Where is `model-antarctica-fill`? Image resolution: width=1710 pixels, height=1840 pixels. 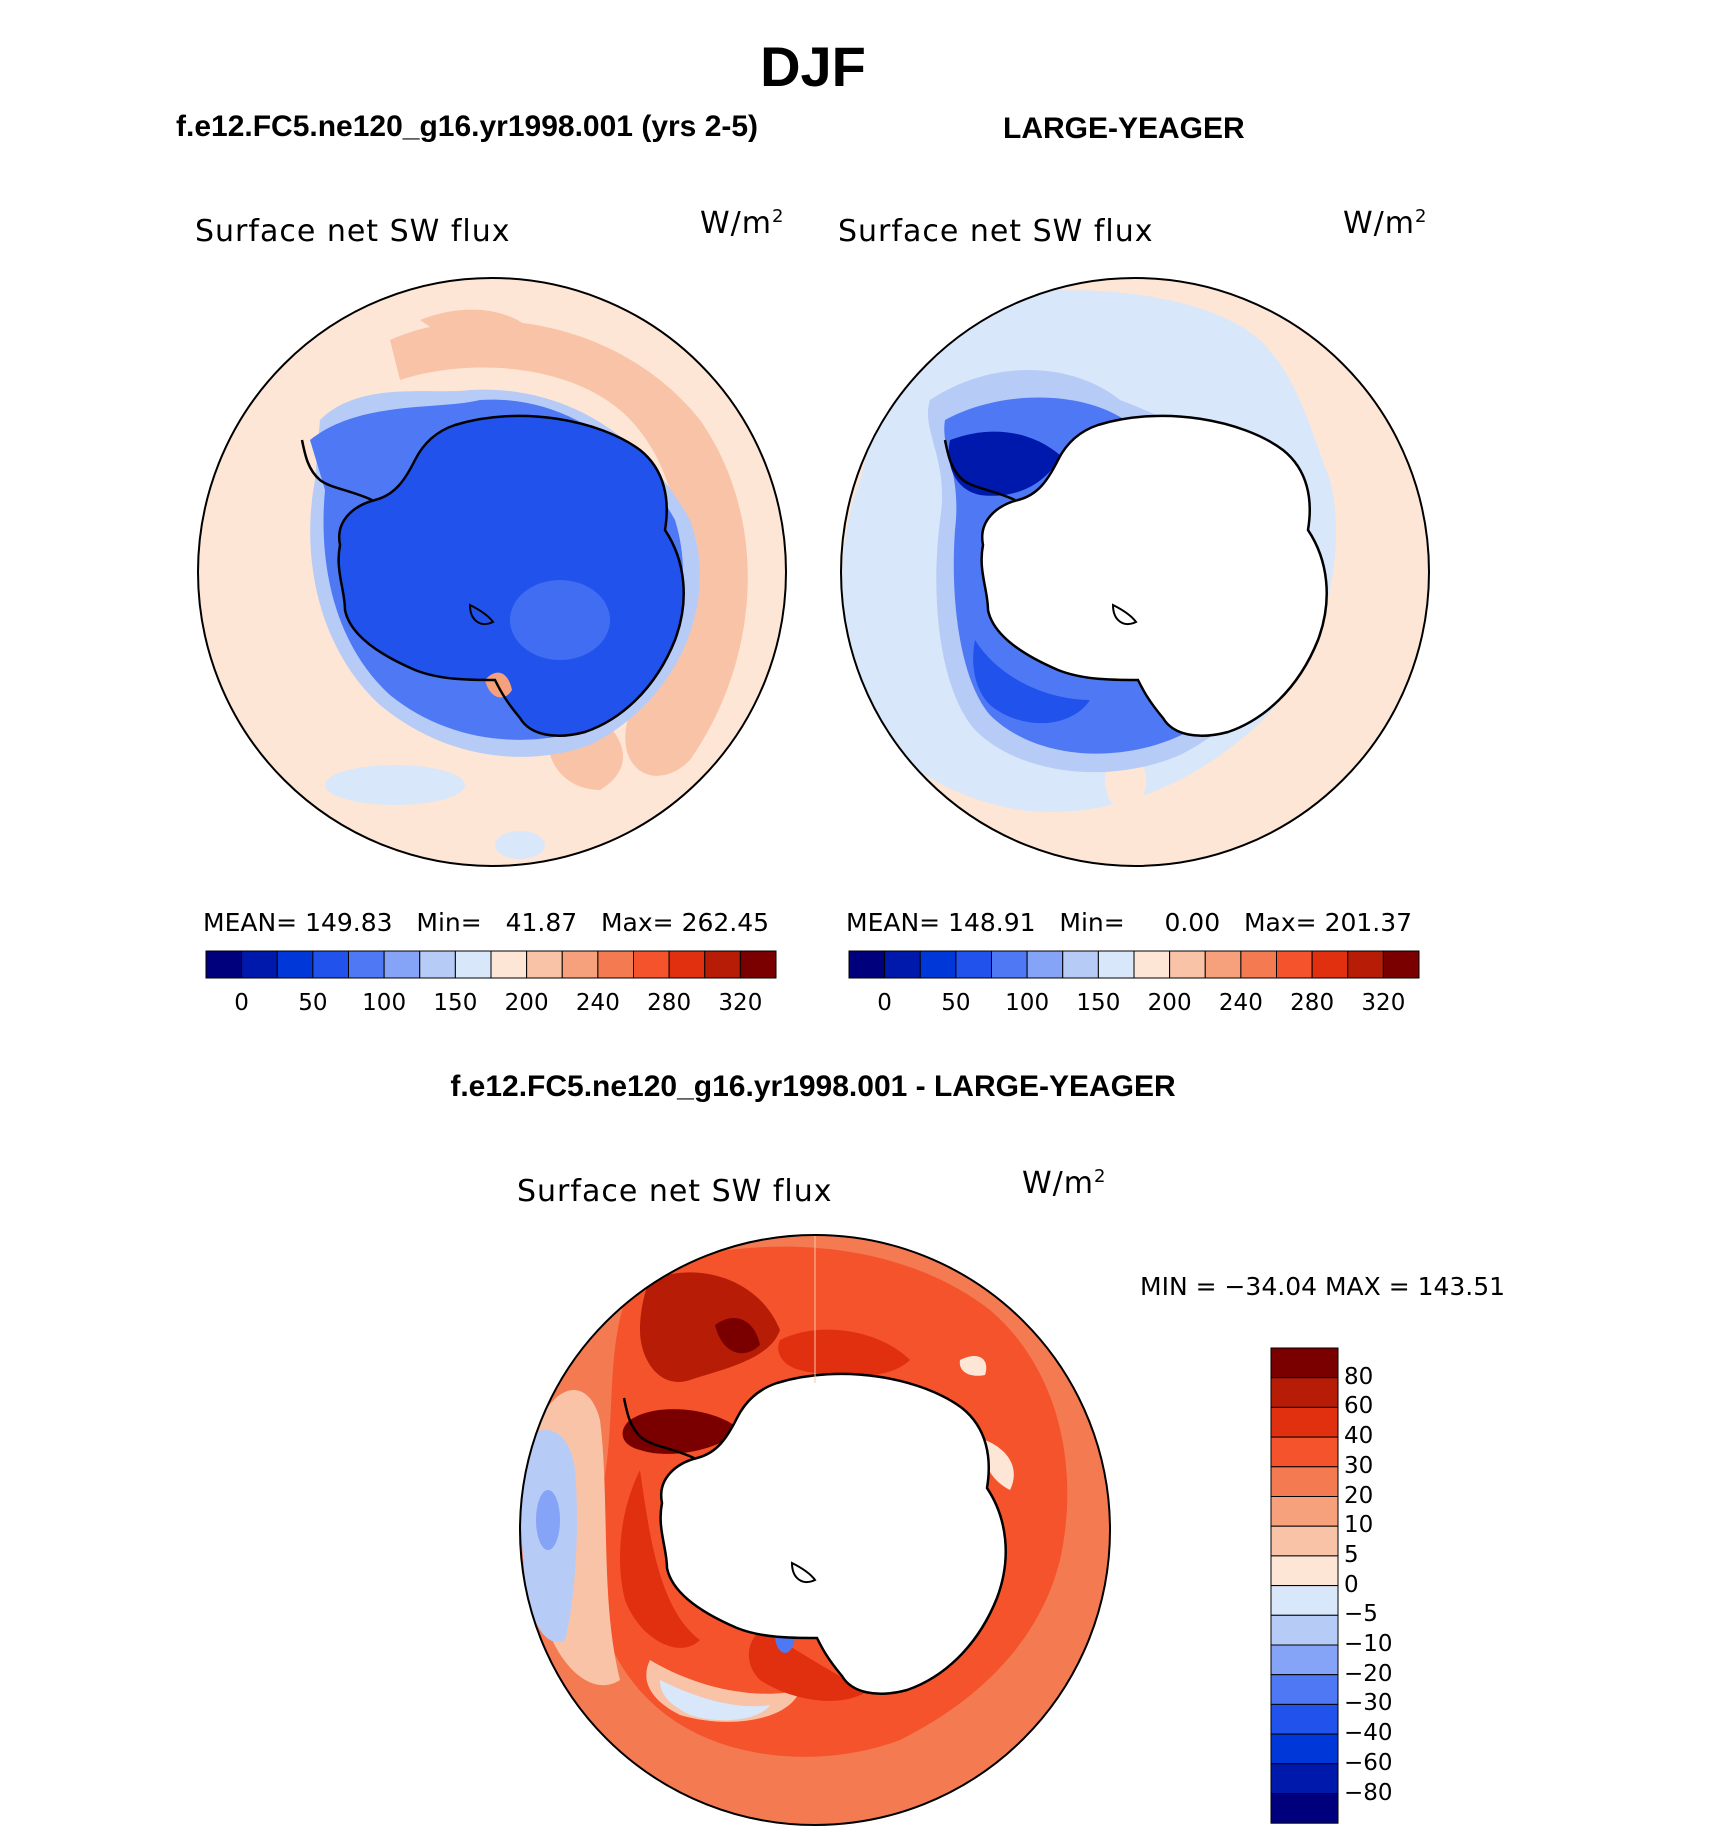 model-antarctica-fill is located at coordinates (511, 575).